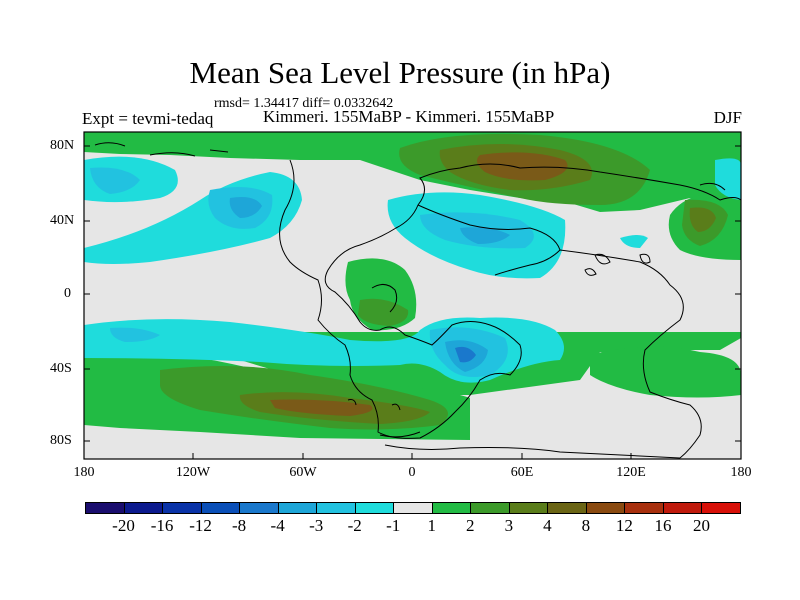  Describe the element at coordinates (303, 472) in the screenshot. I see `lon-tick-60w: 60W` at that location.